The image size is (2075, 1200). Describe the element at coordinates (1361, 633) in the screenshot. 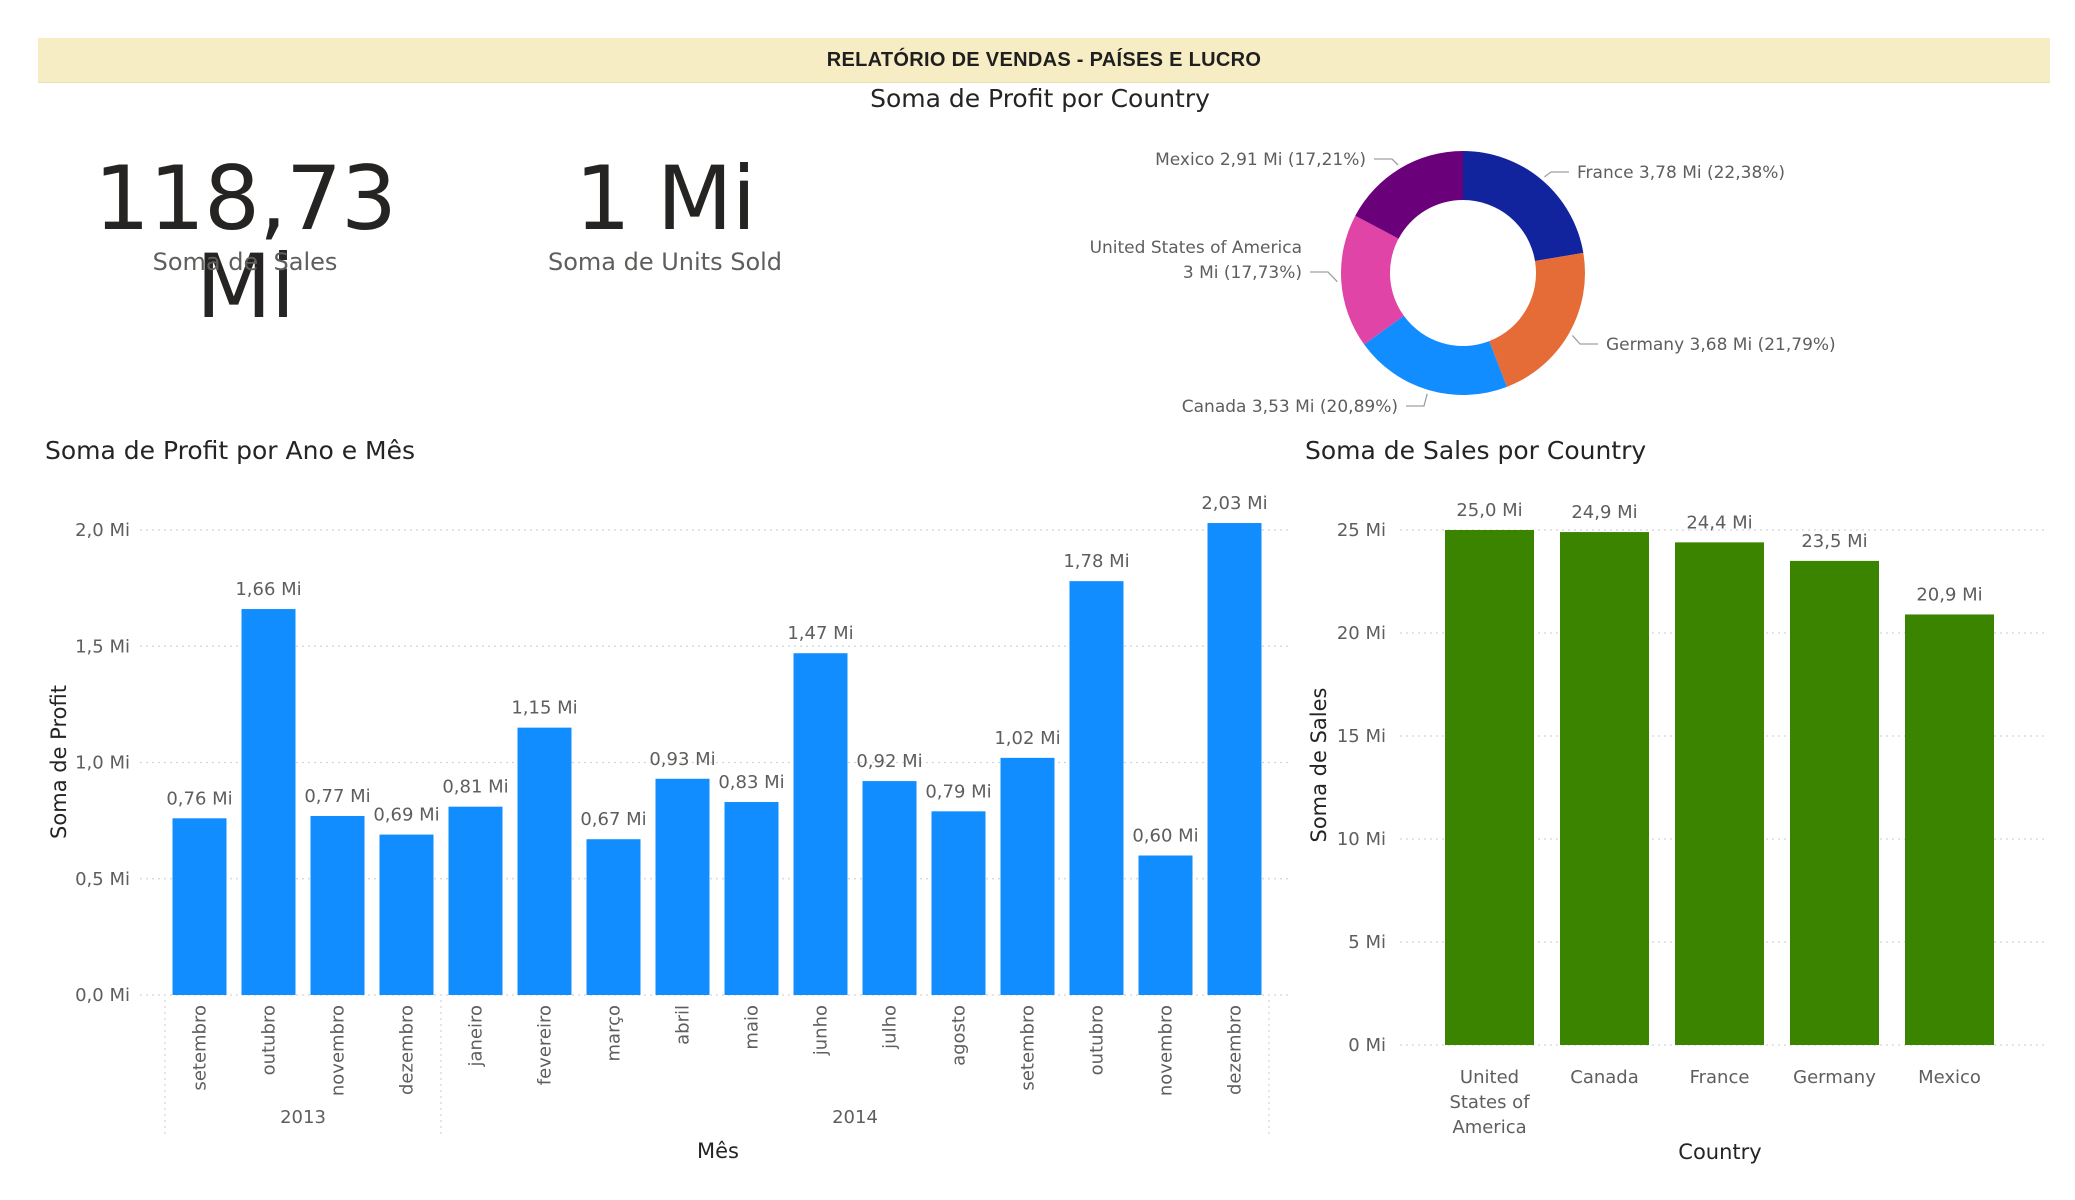

I see `sales-y-tick: 20 Mi` at that location.